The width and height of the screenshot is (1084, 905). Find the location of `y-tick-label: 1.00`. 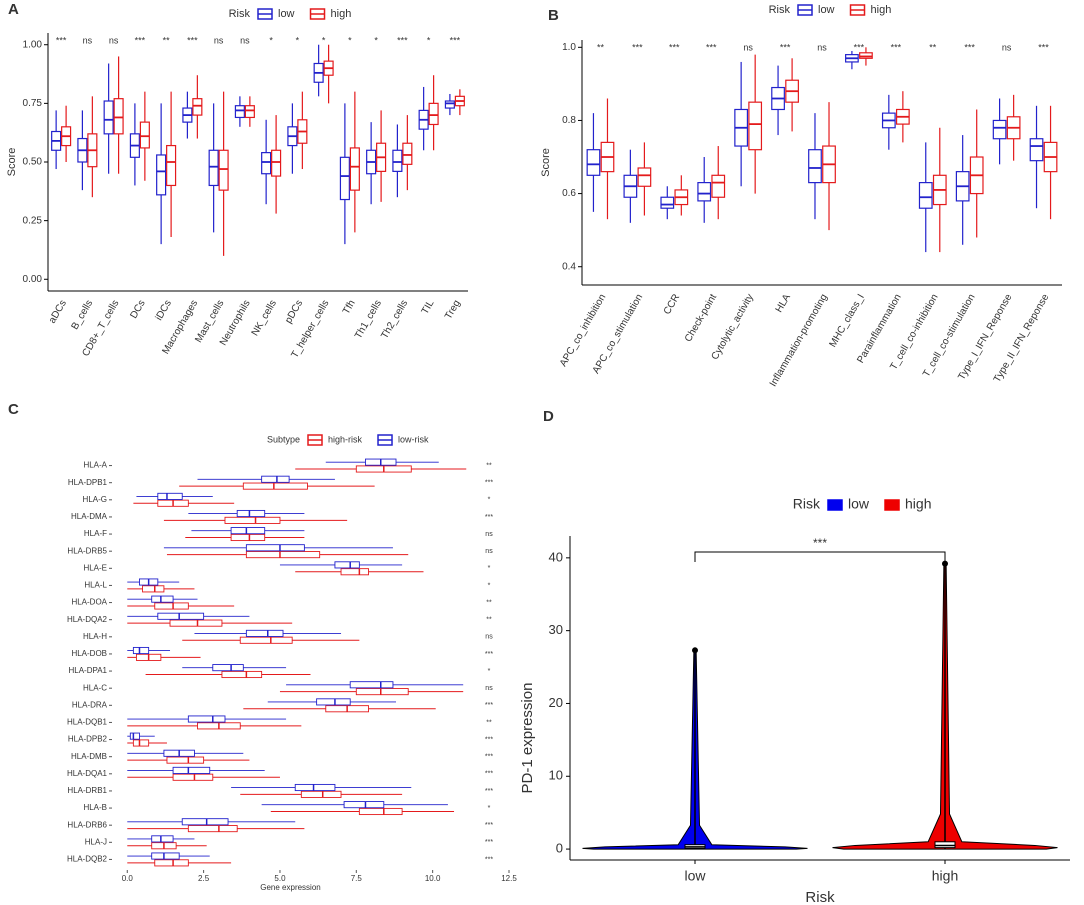

y-tick-label: 1.00 is located at coordinates (33, 44).